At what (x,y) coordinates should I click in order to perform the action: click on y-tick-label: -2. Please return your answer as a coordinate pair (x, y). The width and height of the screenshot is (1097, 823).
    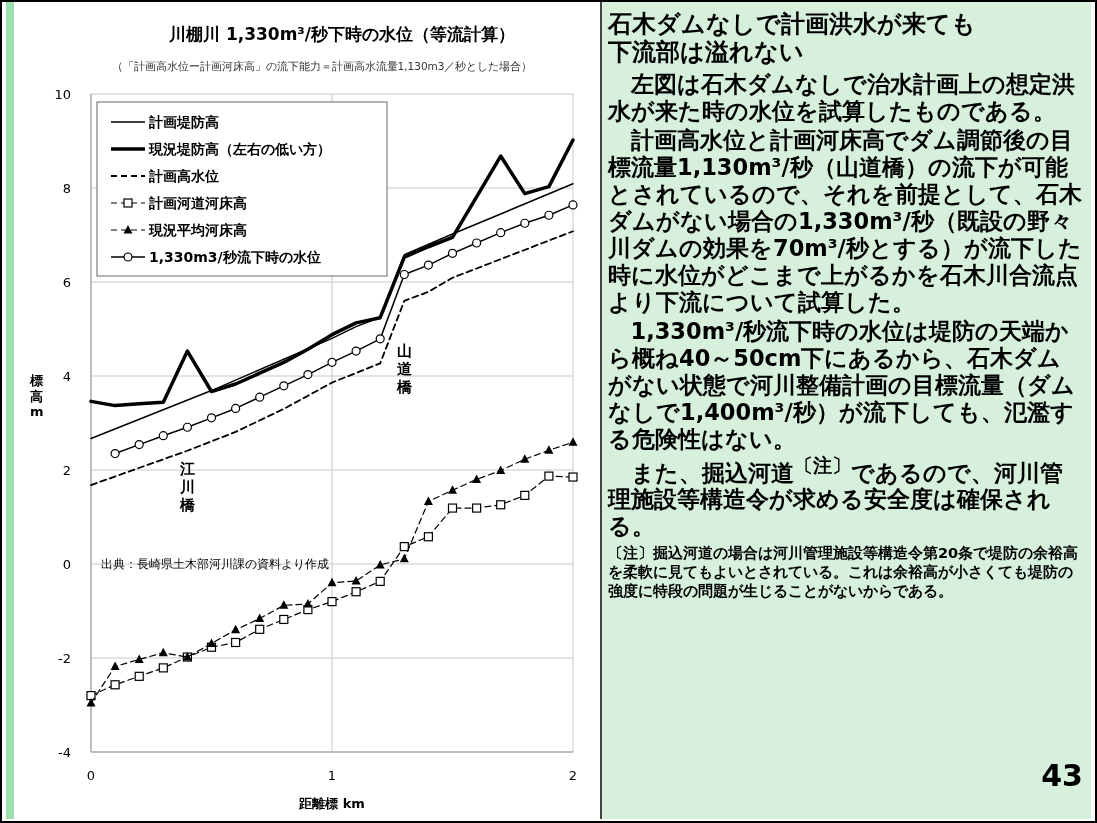
    Looking at the image, I should click on (64, 658).